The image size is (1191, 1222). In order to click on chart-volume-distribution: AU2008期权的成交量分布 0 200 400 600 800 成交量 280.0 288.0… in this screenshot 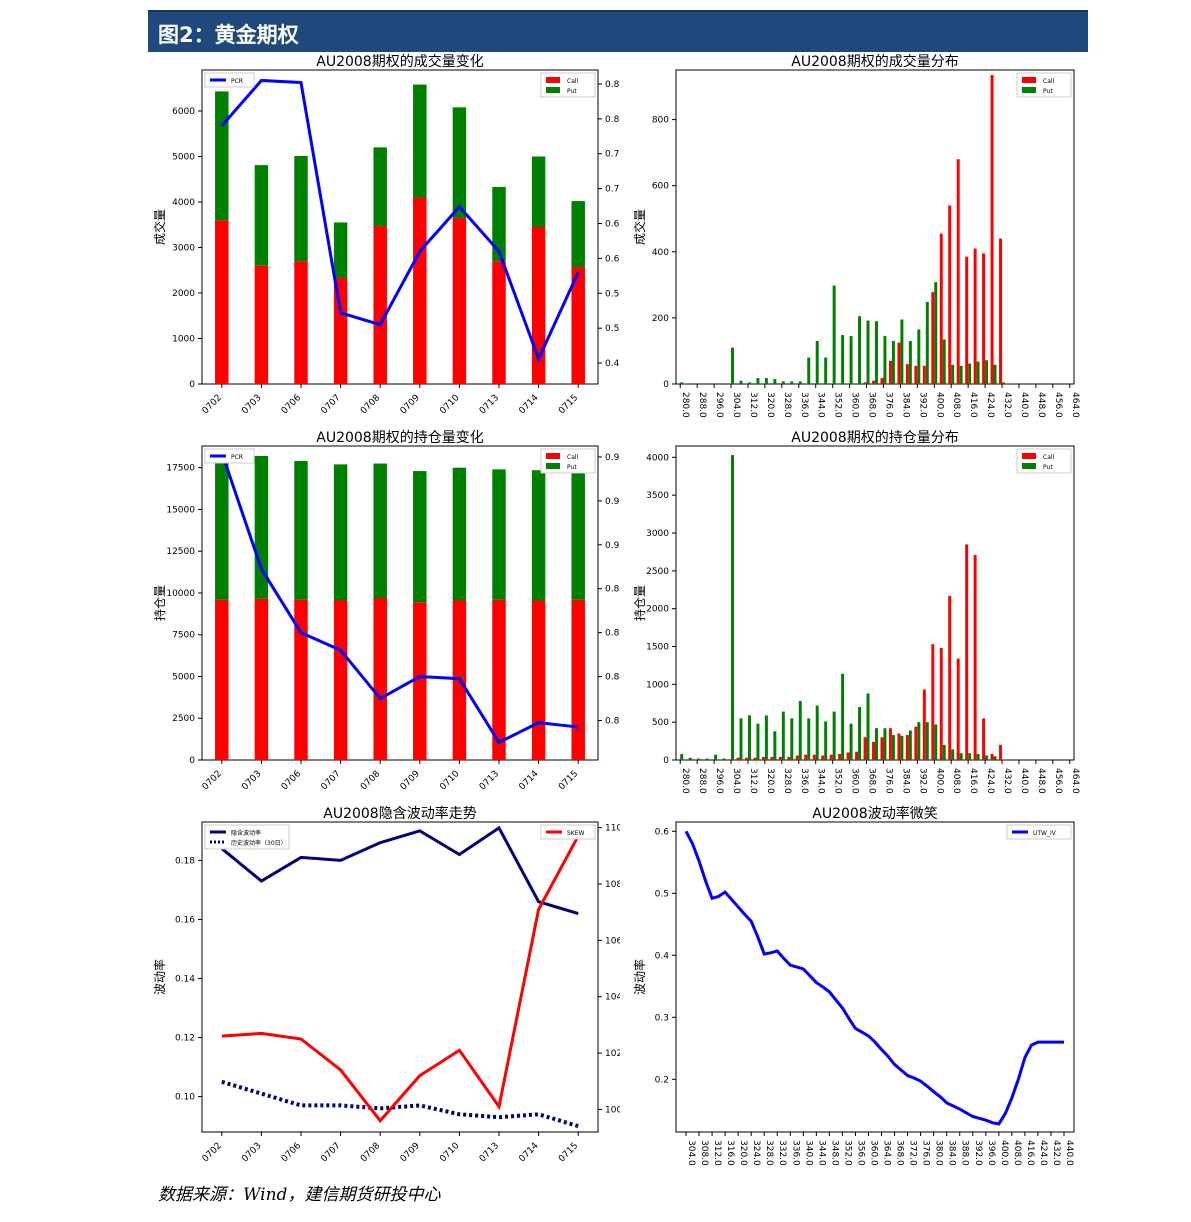, I will do `click(856, 235)`.